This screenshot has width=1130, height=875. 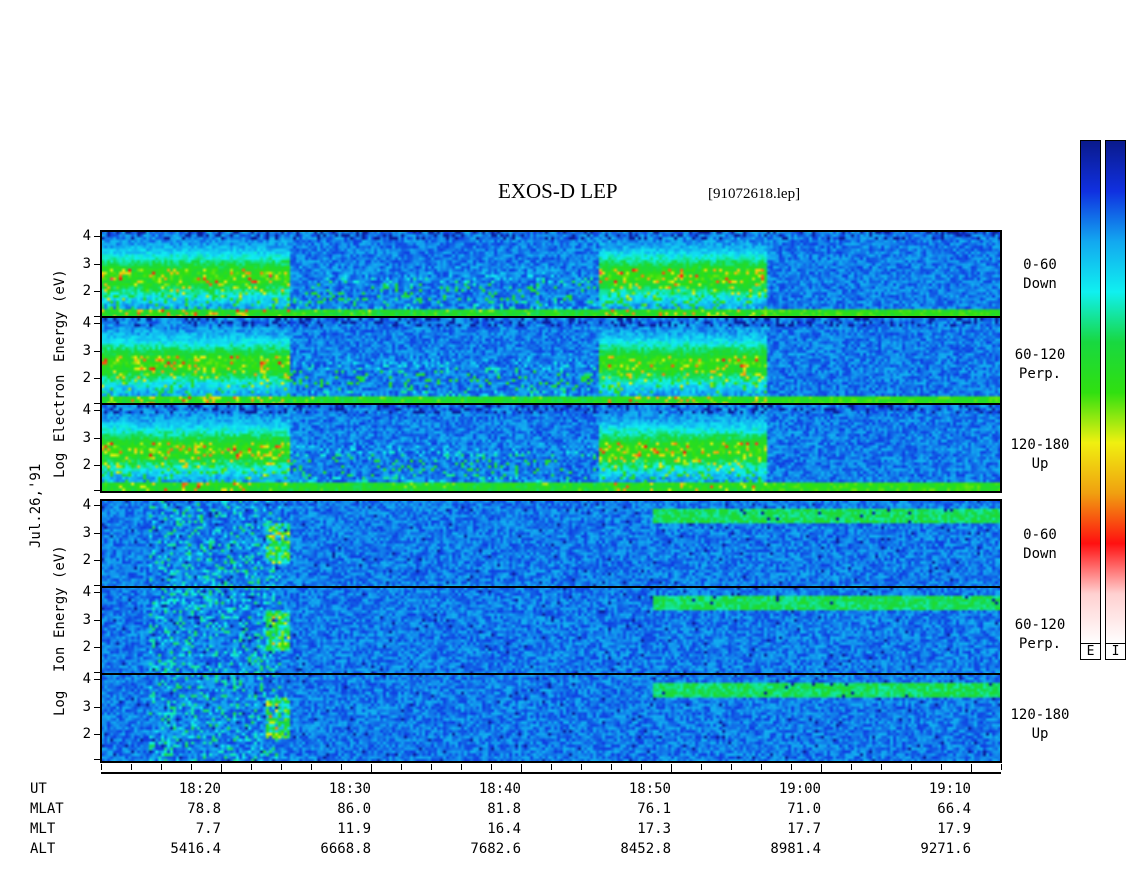 I want to click on ephemeris-value: 76.1, so click(x=654, y=809).